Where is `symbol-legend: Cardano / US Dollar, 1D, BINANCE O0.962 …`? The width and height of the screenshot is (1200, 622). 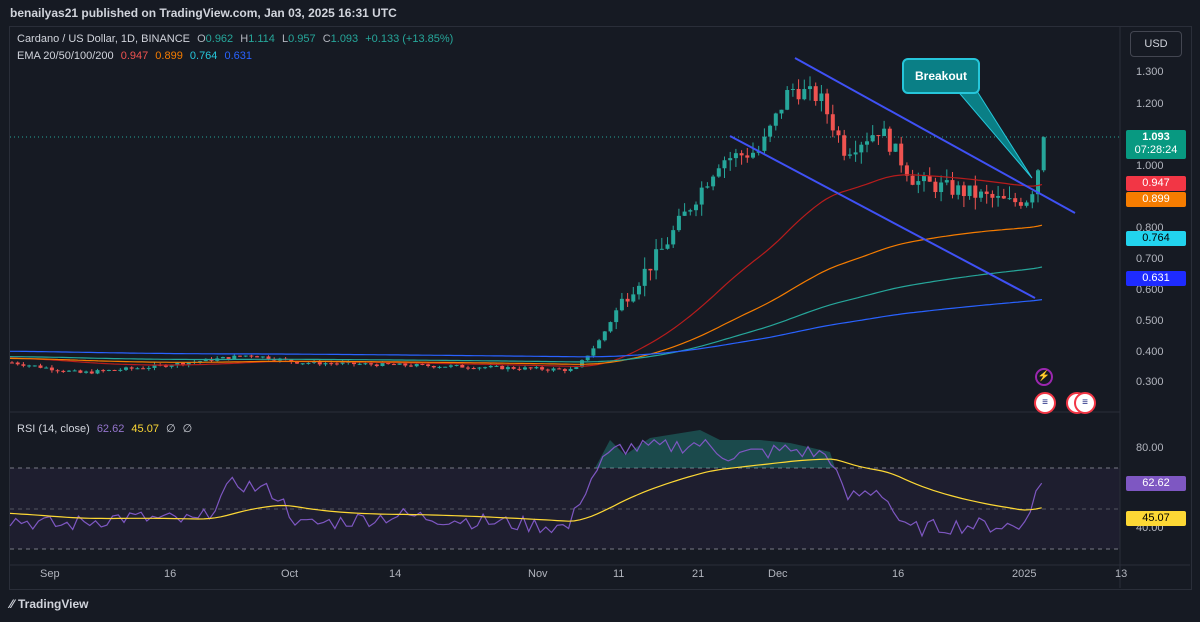
symbol-legend: Cardano / US Dollar, 1D, BINANCE O0.962 … is located at coordinates (237, 39).